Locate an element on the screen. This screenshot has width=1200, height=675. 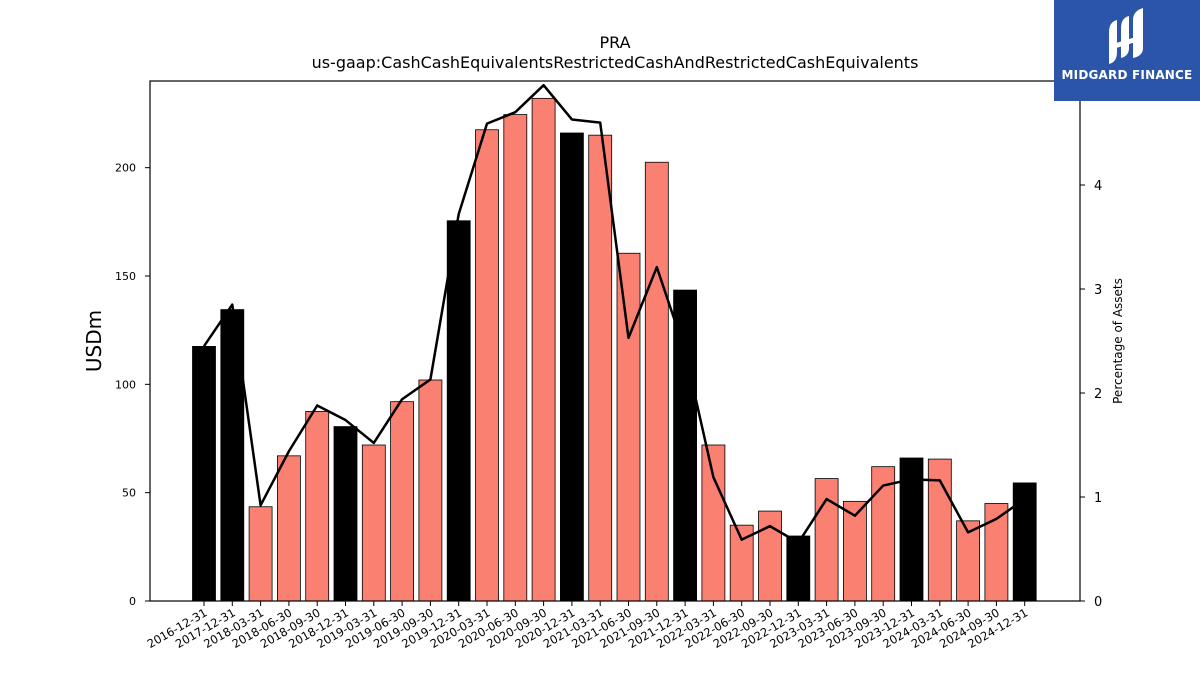
logo-mark-icon is located at coordinates (1126, 36).